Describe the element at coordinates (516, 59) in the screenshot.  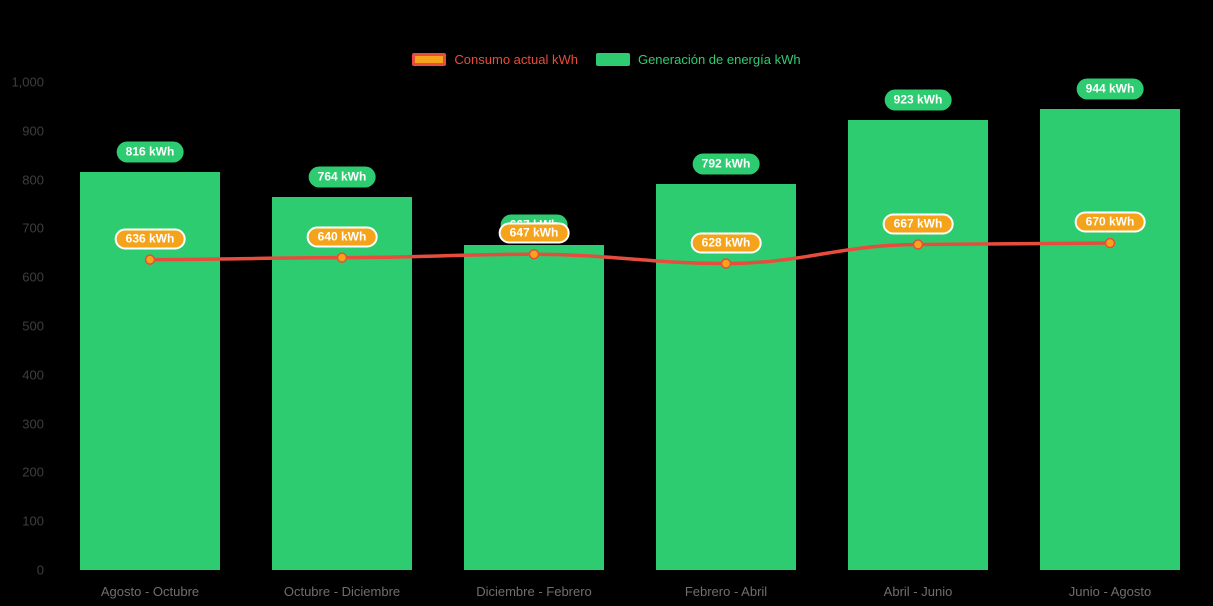
I see `legend-label-consumo: Consumo actual kWh` at that location.